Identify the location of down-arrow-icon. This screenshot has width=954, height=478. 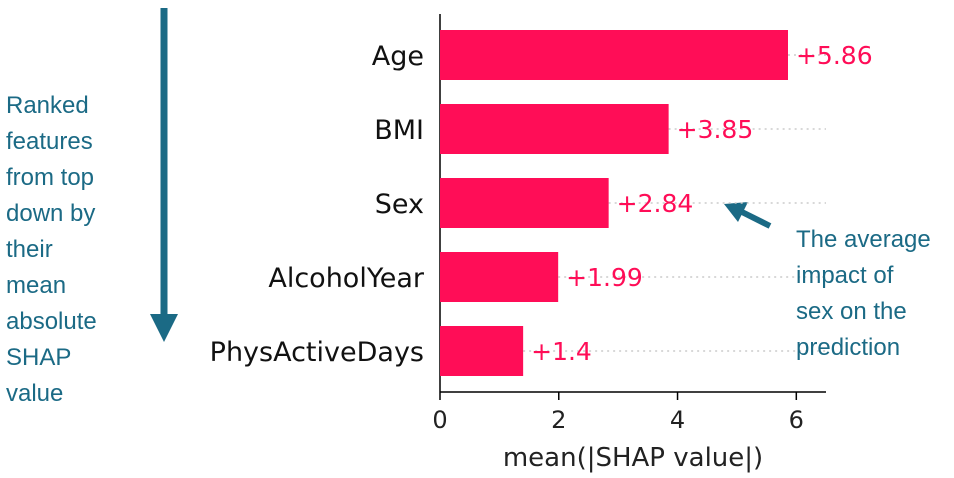
(164, 175).